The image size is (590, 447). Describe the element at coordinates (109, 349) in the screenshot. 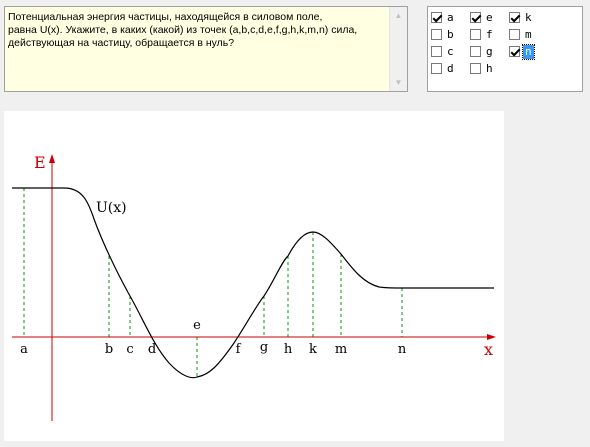

I see `point-label-b: b` at that location.